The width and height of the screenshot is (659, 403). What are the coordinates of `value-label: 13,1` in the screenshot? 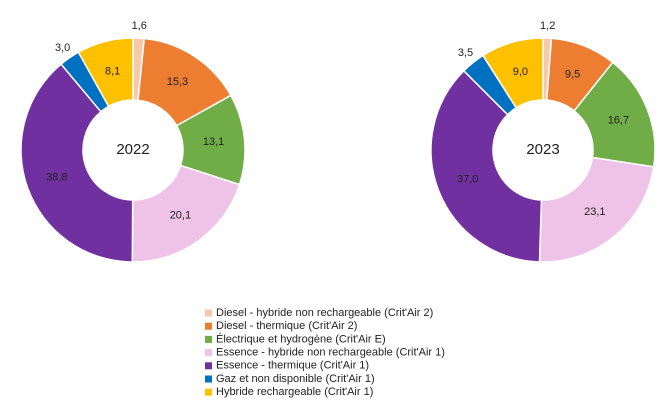 It's located at (213, 142).